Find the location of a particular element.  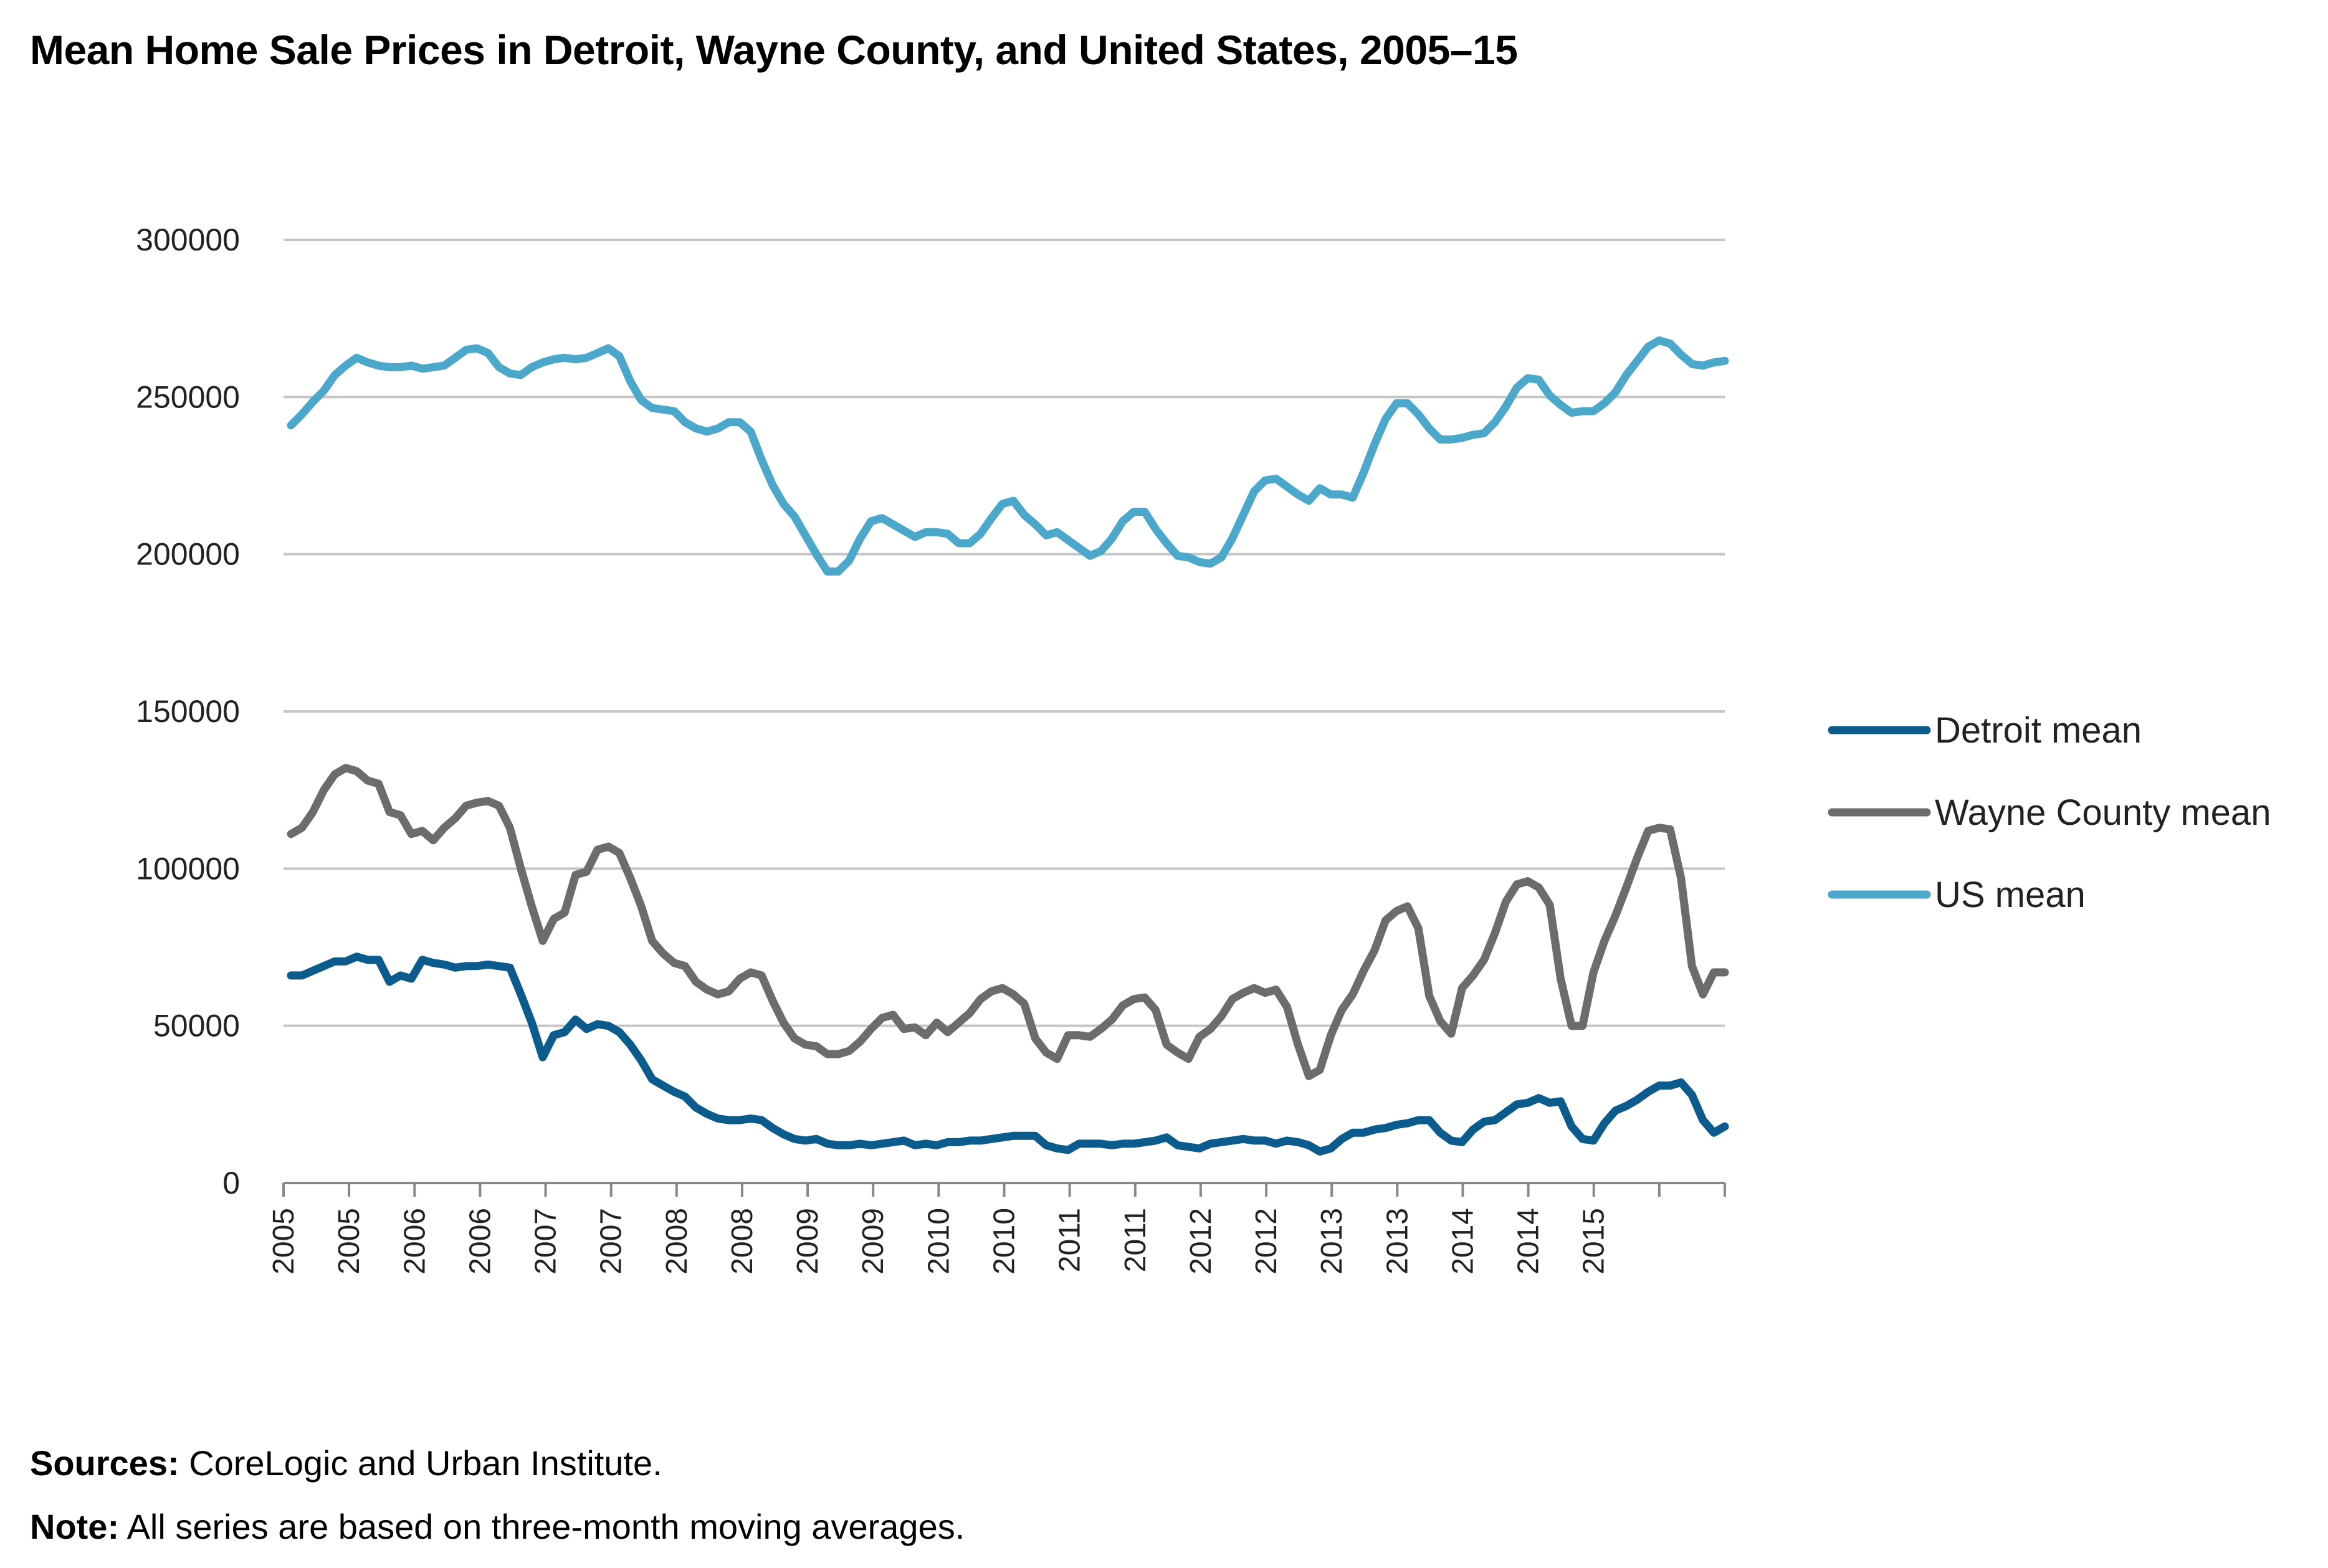

series-line-detroit-mean is located at coordinates (1008, 1055).